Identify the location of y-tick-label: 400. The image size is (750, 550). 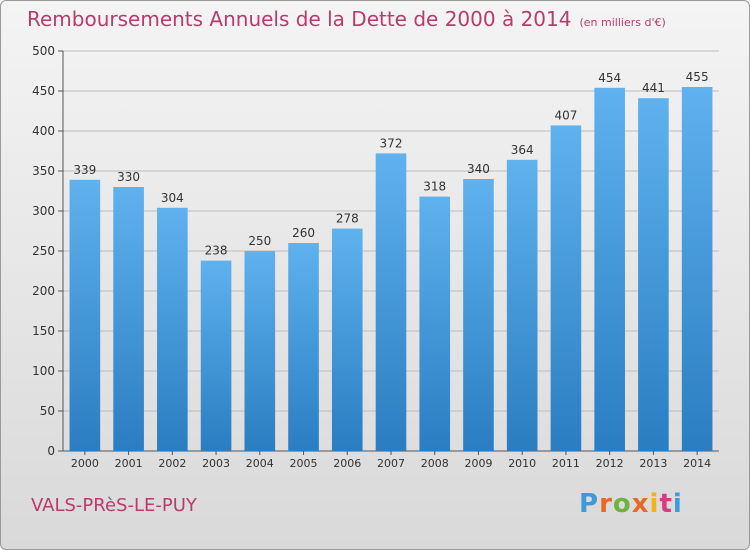
(43, 131).